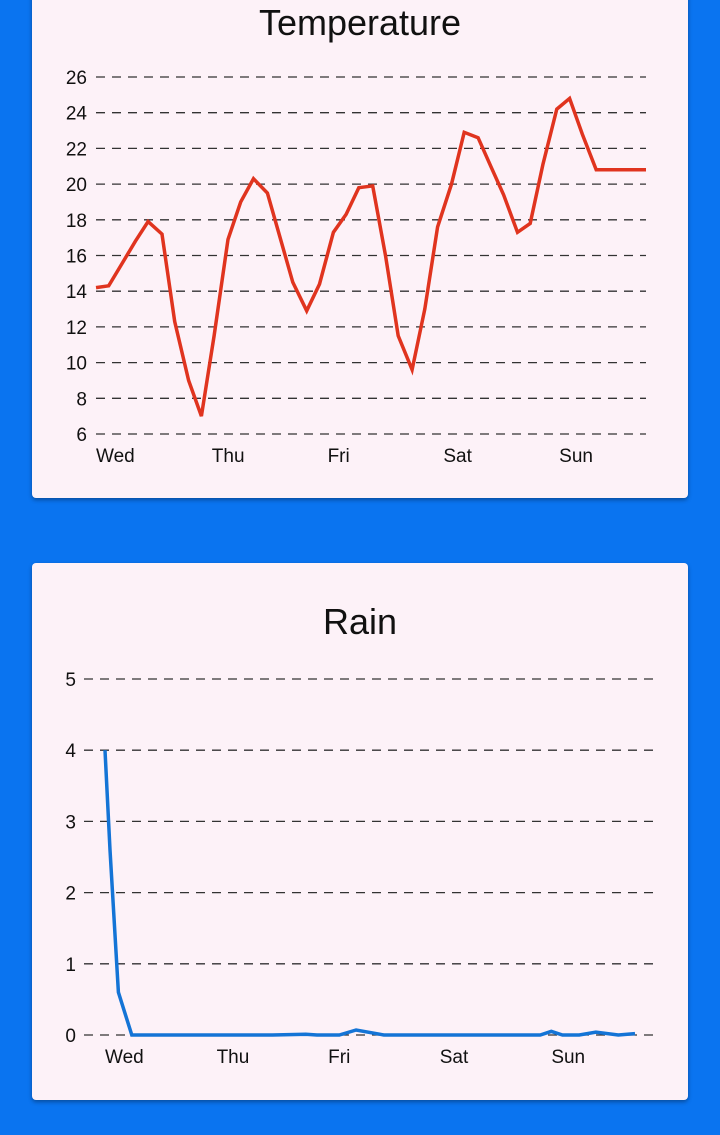 The image size is (720, 1135). Describe the element at coordinates (70, 680) in the screenshot. I see `y-tick-label: 5` at that location.